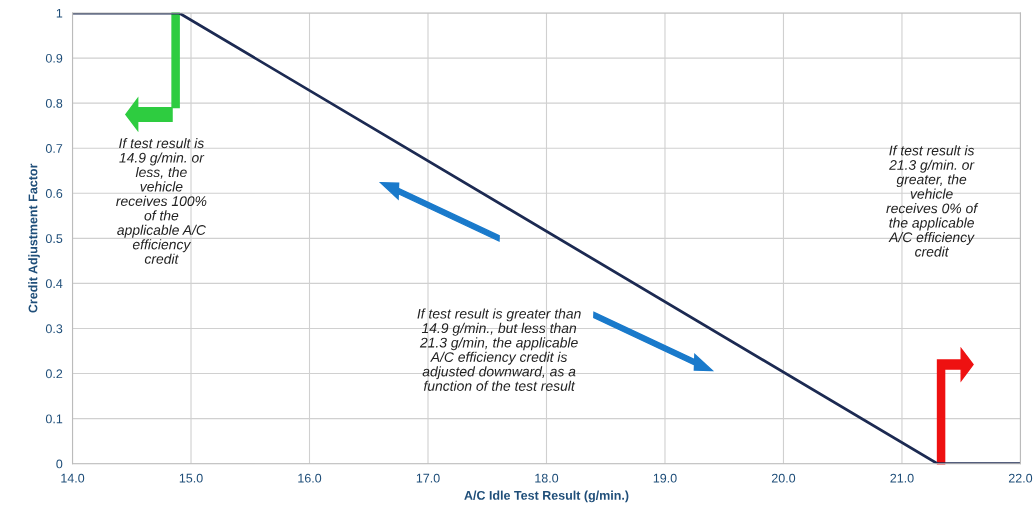 Image resolution: width=1036 pixels, height=521 pixels. I want to click on x-tick-label: 15.0, so click(191, 478).